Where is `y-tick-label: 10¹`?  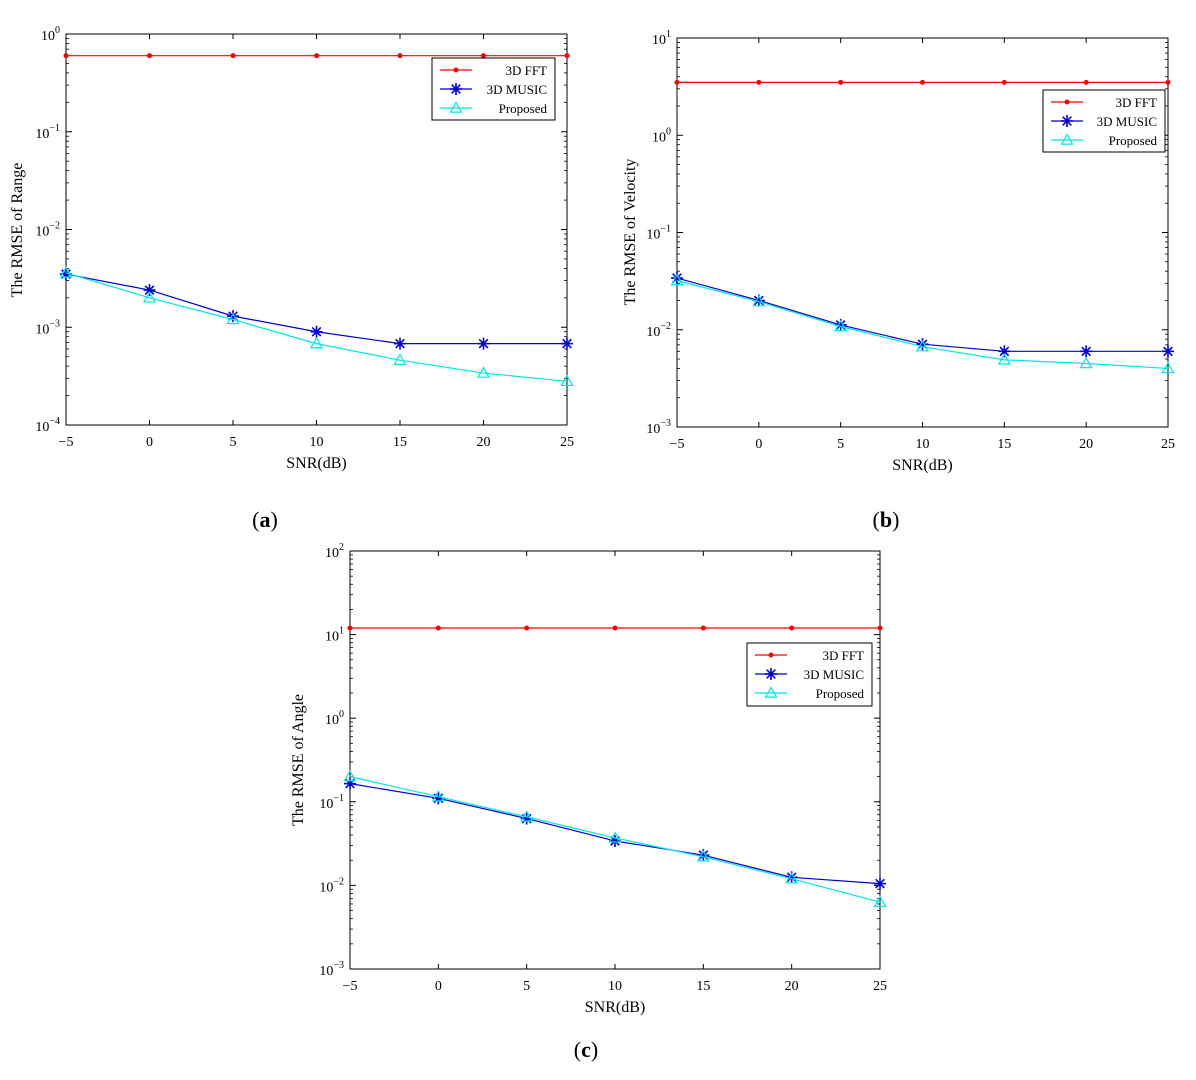
y-tick-label: 10¹ is located at coordinates (661, 38).